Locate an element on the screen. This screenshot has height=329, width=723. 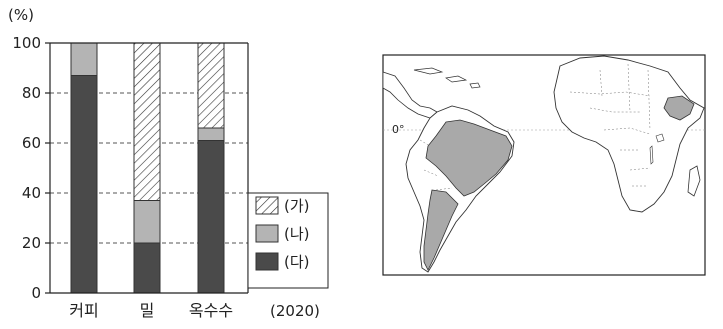
y-tick-label: 80 is located at coordinates (31, 93).